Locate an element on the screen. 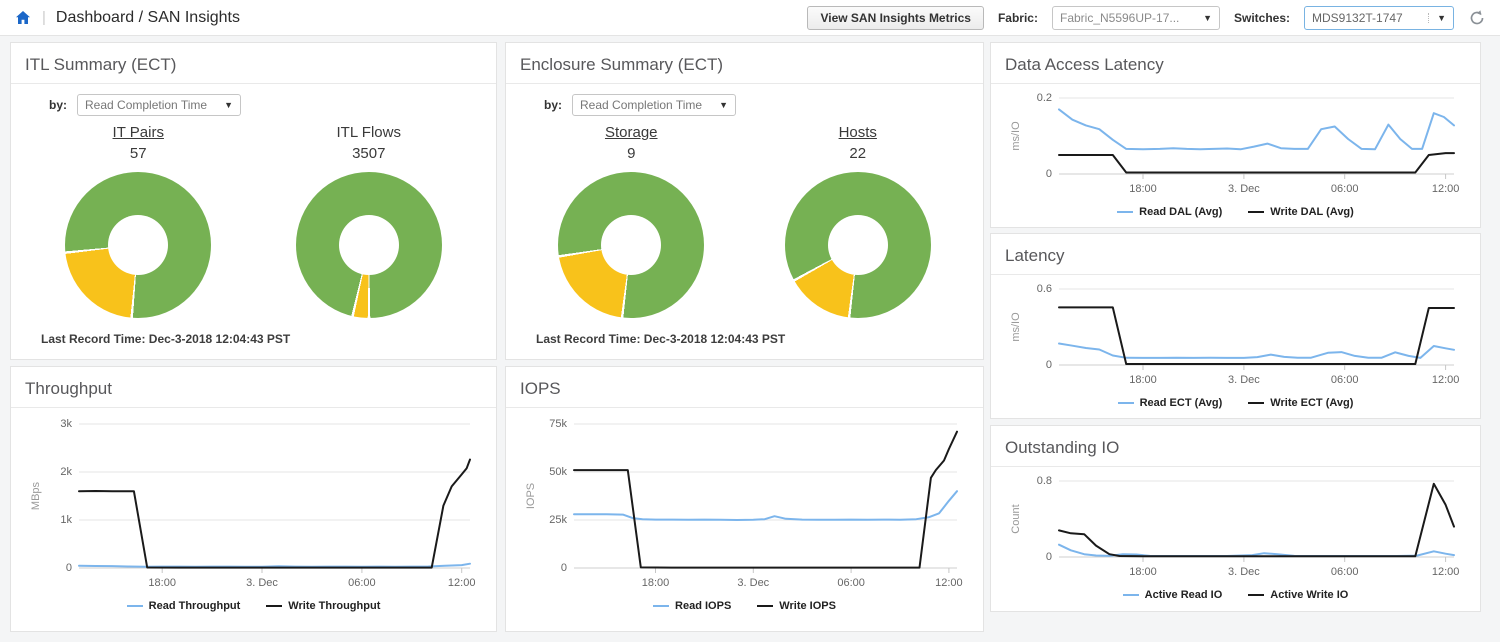 The width and height of the screenshot is (1500, 642). svg-text: 75k is located at coordinates (558, 424).